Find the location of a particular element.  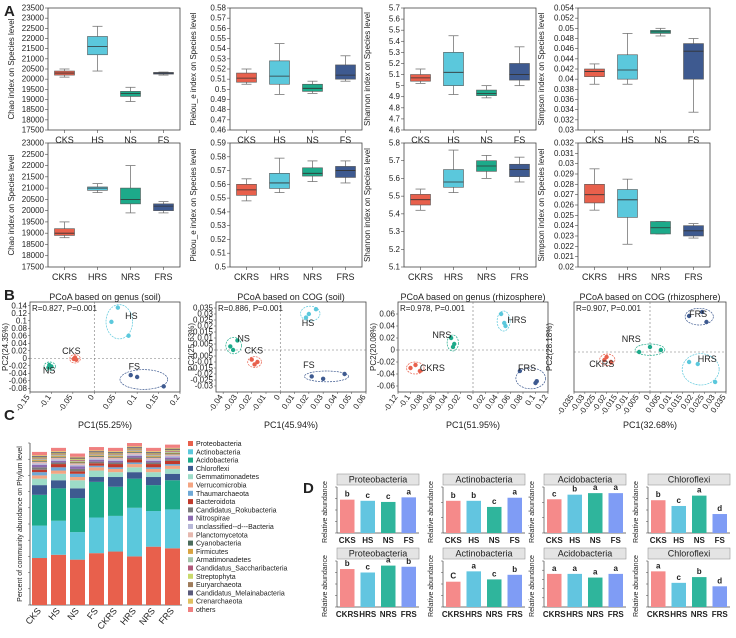

significance-letter: b is located at coordinates (473, 495).